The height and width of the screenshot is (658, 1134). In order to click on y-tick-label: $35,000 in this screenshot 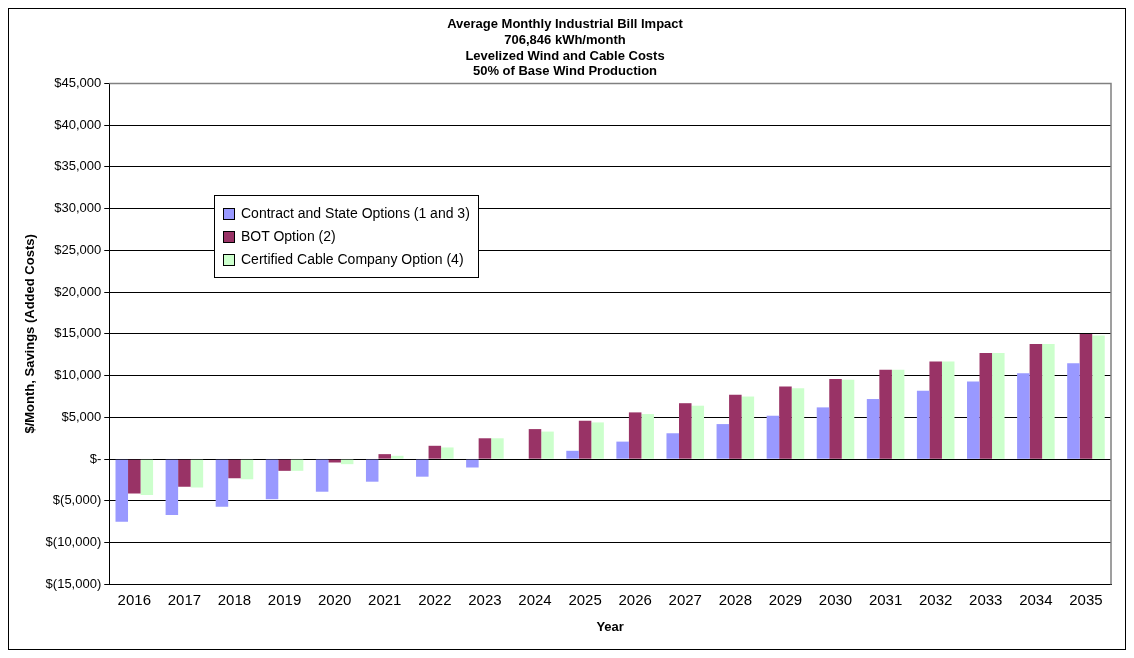, I will do `click(78, 166)`.